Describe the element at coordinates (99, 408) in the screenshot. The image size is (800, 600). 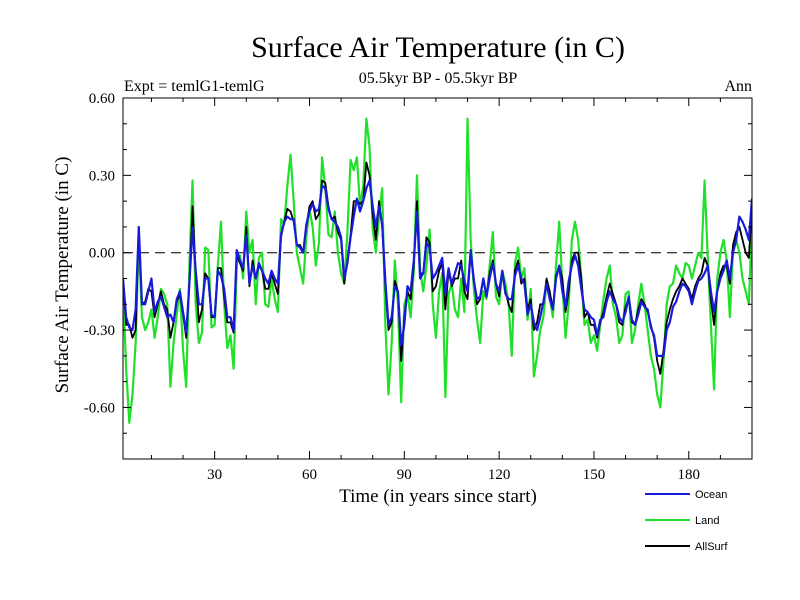
I see `y-tick-label: -0.60` at that location.